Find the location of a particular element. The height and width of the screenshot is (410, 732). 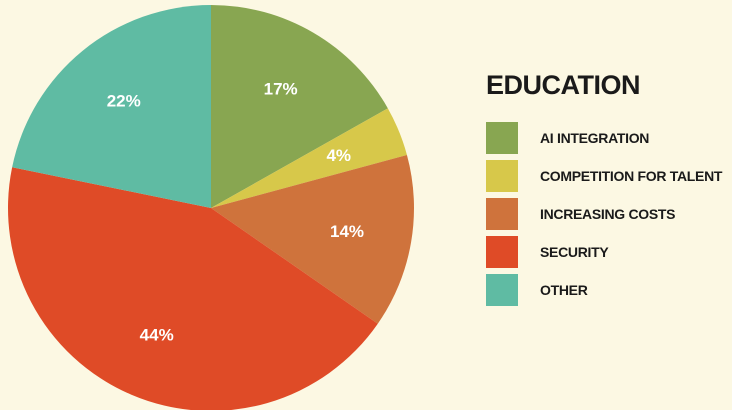

legend-label: OTHER is located at coordinates (564, 290).